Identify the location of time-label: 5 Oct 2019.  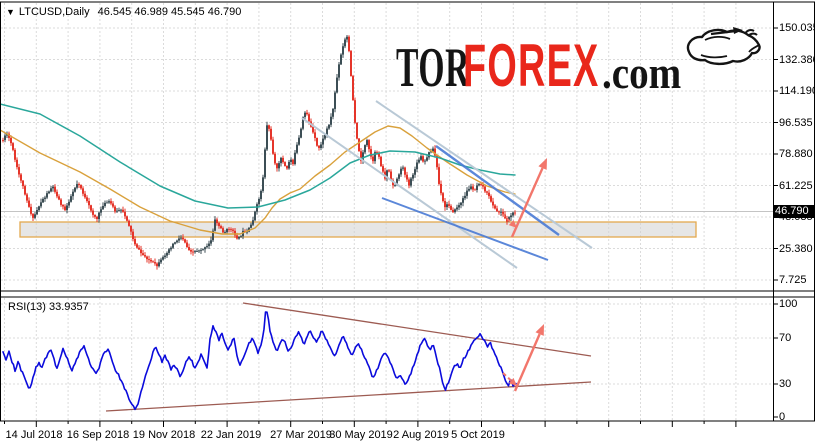
(478, 435).